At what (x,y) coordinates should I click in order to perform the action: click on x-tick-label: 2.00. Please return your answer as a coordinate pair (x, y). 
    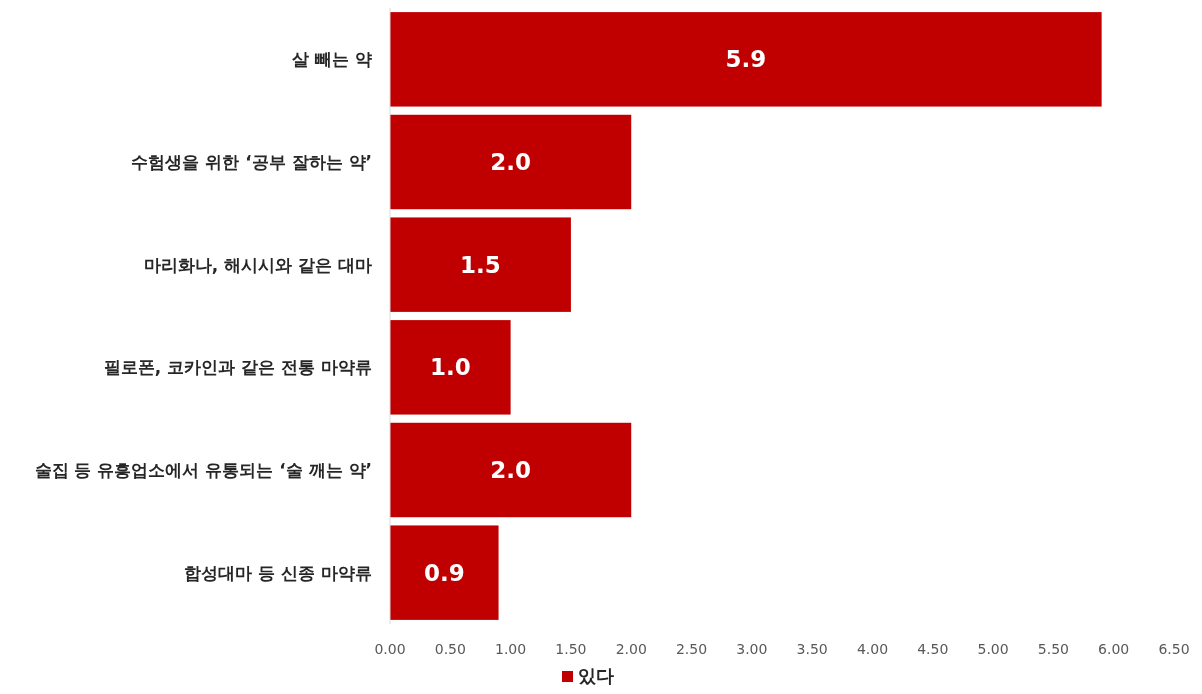
    Looking at the image, I should click on (631, 649).